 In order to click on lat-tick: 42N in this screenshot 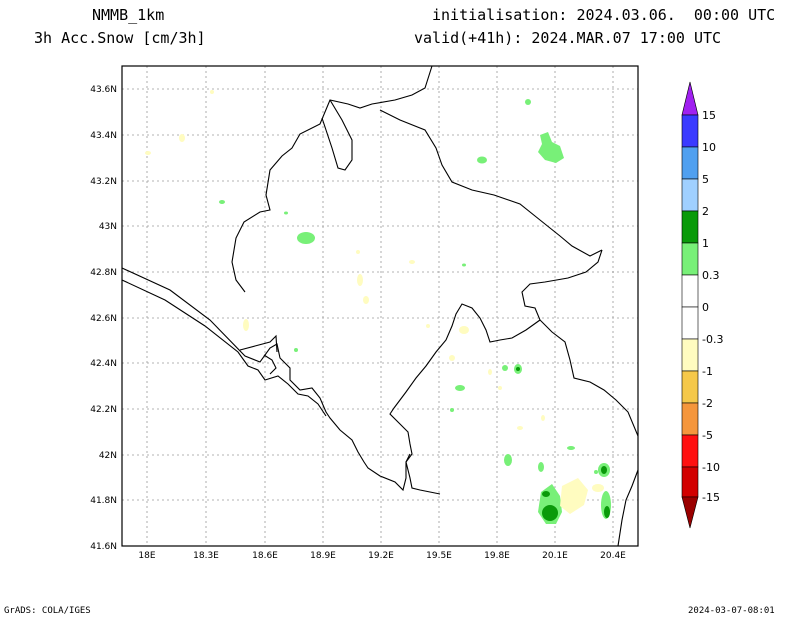, I will do `click(108, 456)`.